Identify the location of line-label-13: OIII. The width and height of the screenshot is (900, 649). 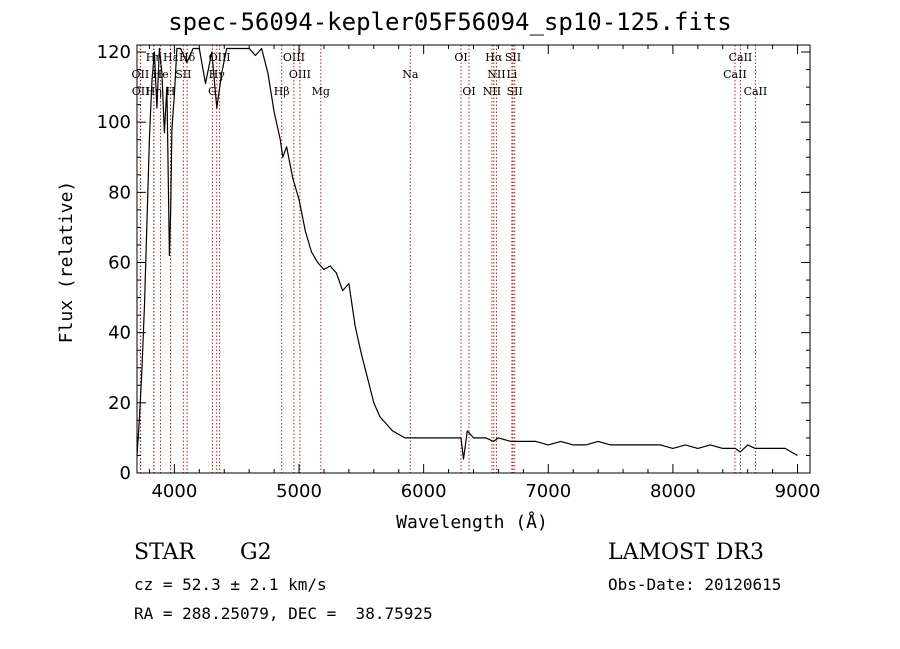
(300, 74).